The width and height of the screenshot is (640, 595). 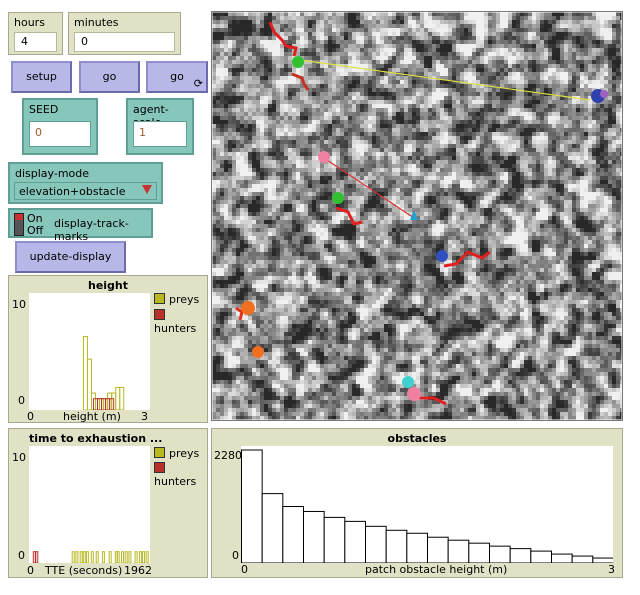 What do you see at coordinates (180, 322) in the screenshot?
I see `height-legend-hunters: hunters` at bounding box center [180, 322].